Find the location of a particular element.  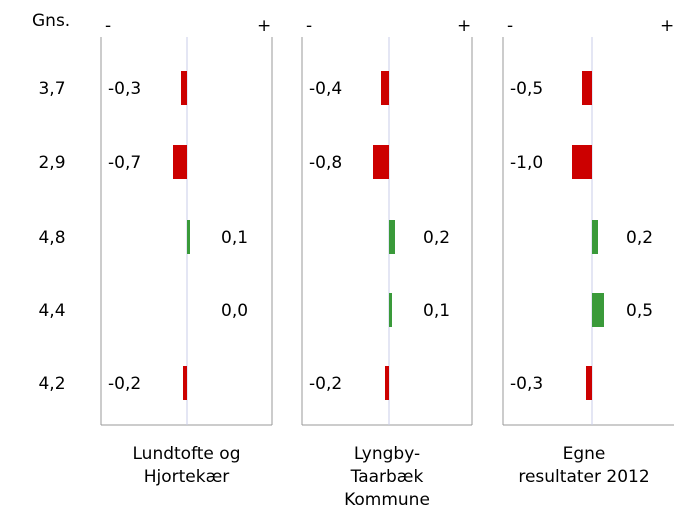

panel-name-line: Taarbæk is located at coordinates (387, 477).